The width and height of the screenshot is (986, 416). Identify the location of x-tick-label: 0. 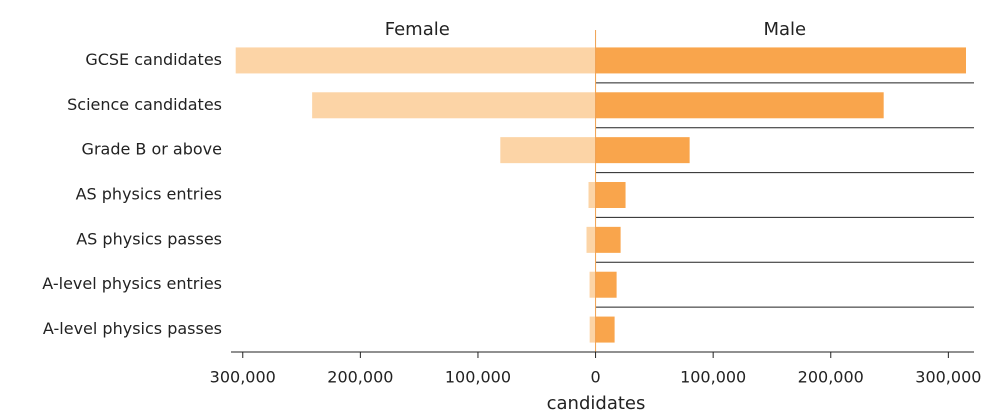
(595, 377).